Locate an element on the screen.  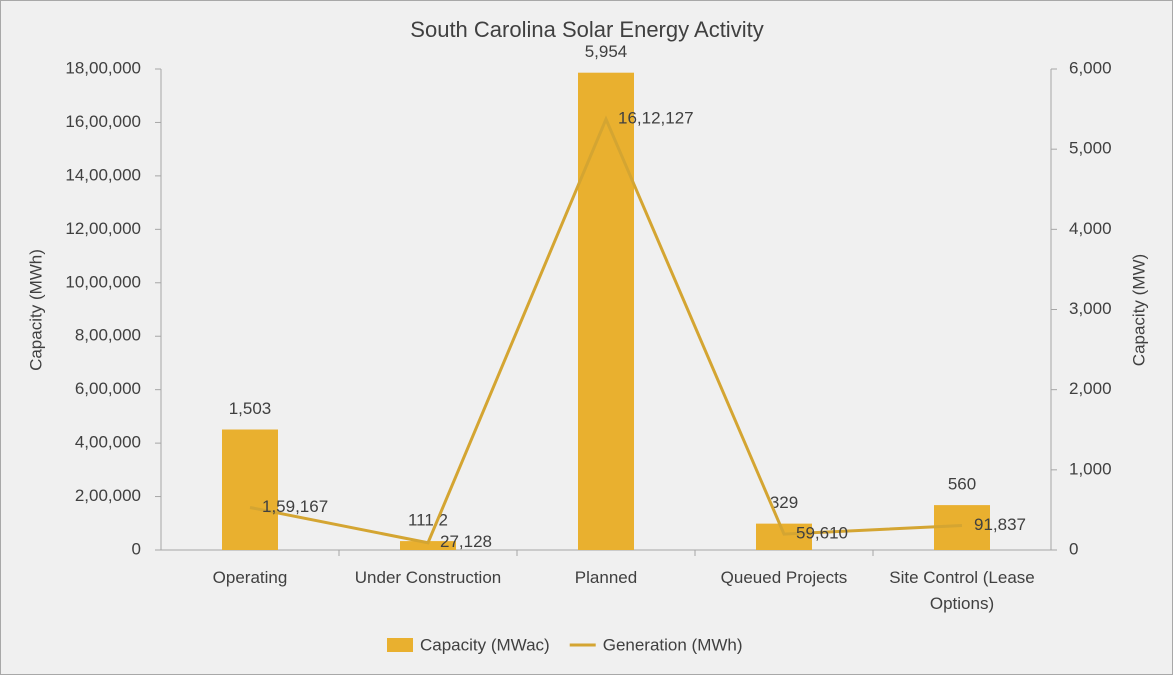
y-tick-label: 14,00,000 is located at coordinates (103, 174).